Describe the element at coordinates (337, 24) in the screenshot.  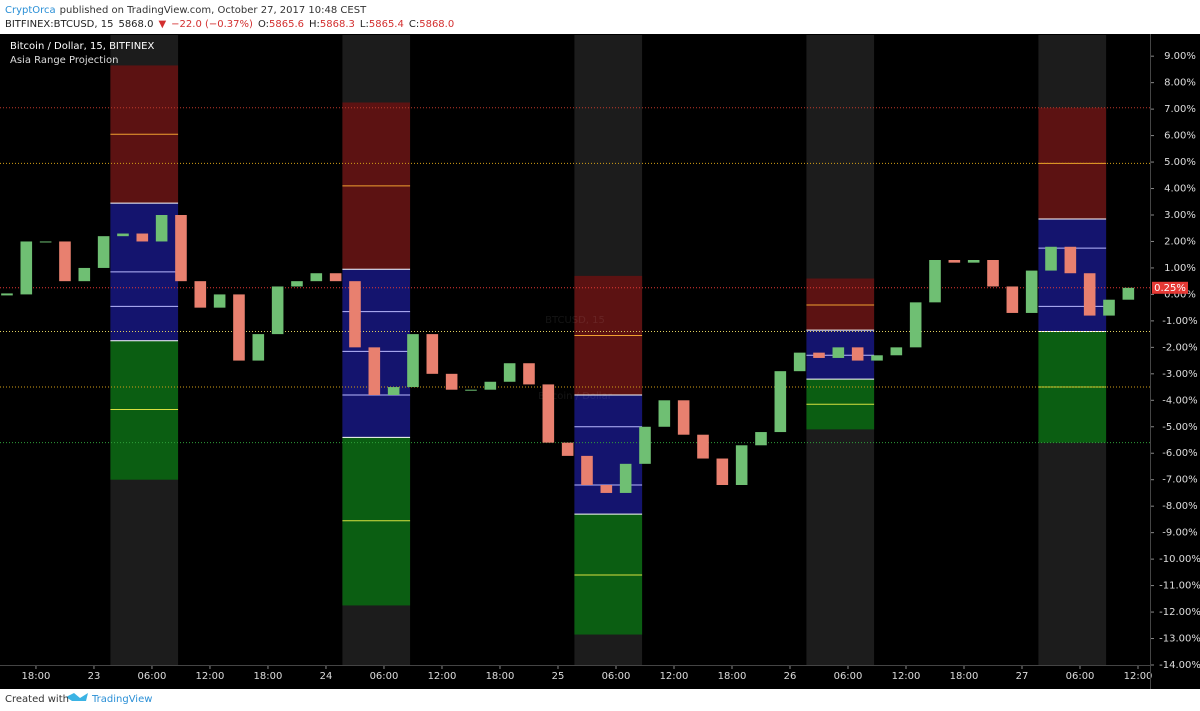
I see `quote-text: 5868.3` at that location.